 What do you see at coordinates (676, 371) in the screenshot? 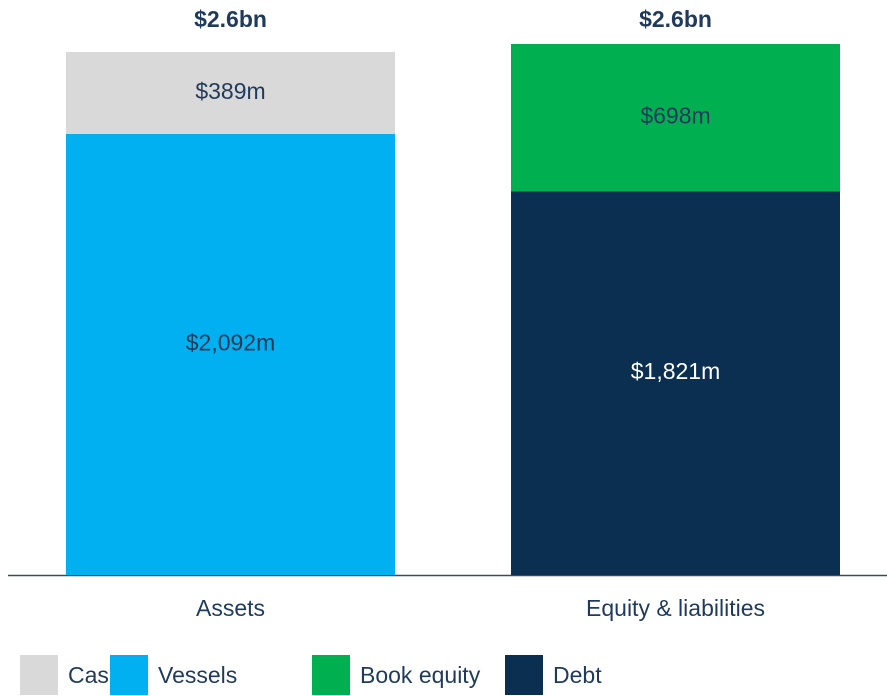
I see `value-label: $1,821m` at bounding box center [676, 371].